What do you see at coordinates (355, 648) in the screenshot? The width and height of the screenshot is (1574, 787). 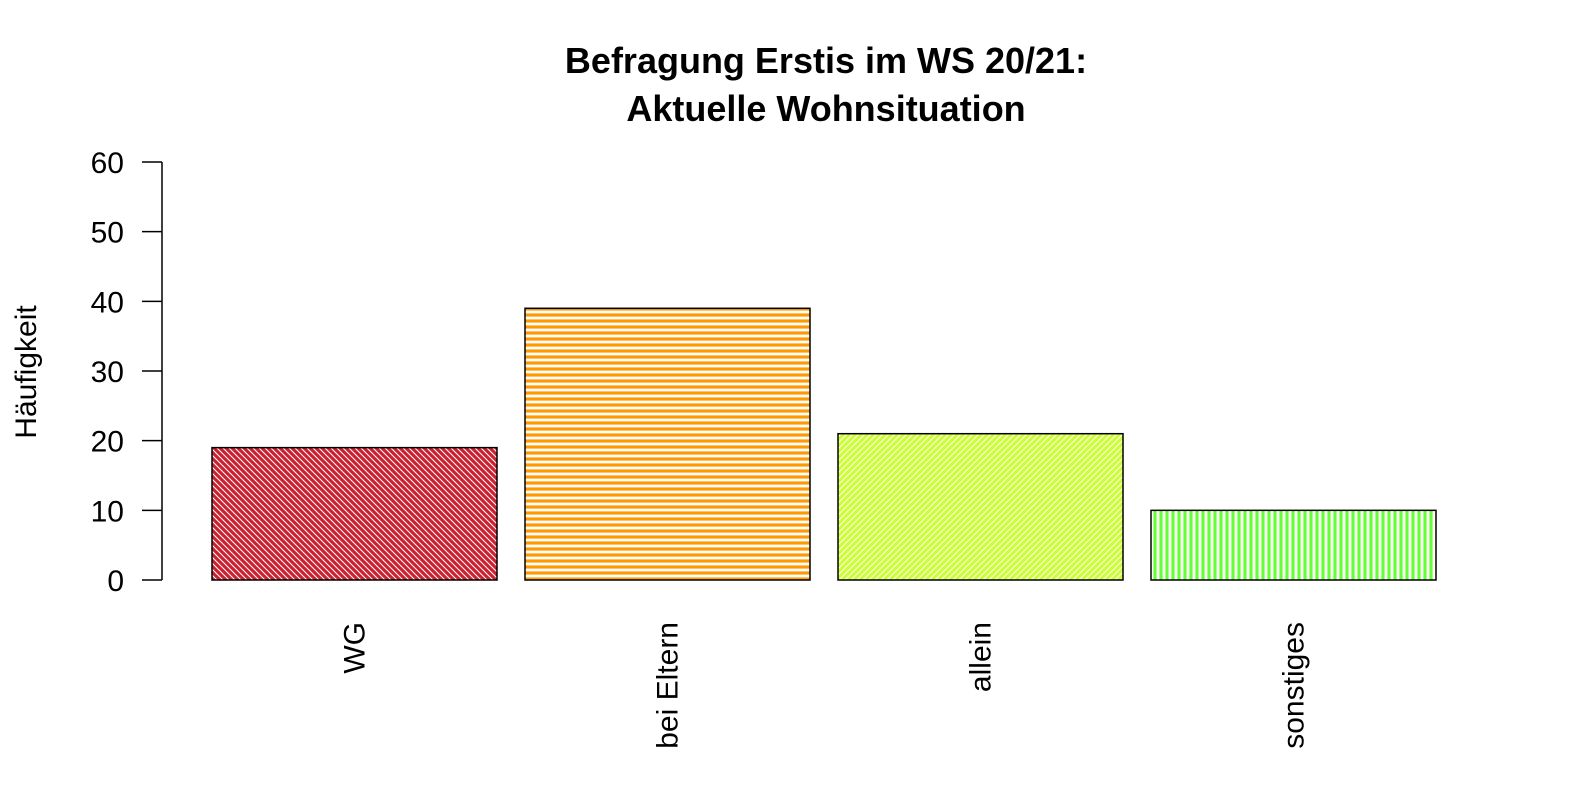 I see `x-tick-label: WG` at bounding box center [355, 648].